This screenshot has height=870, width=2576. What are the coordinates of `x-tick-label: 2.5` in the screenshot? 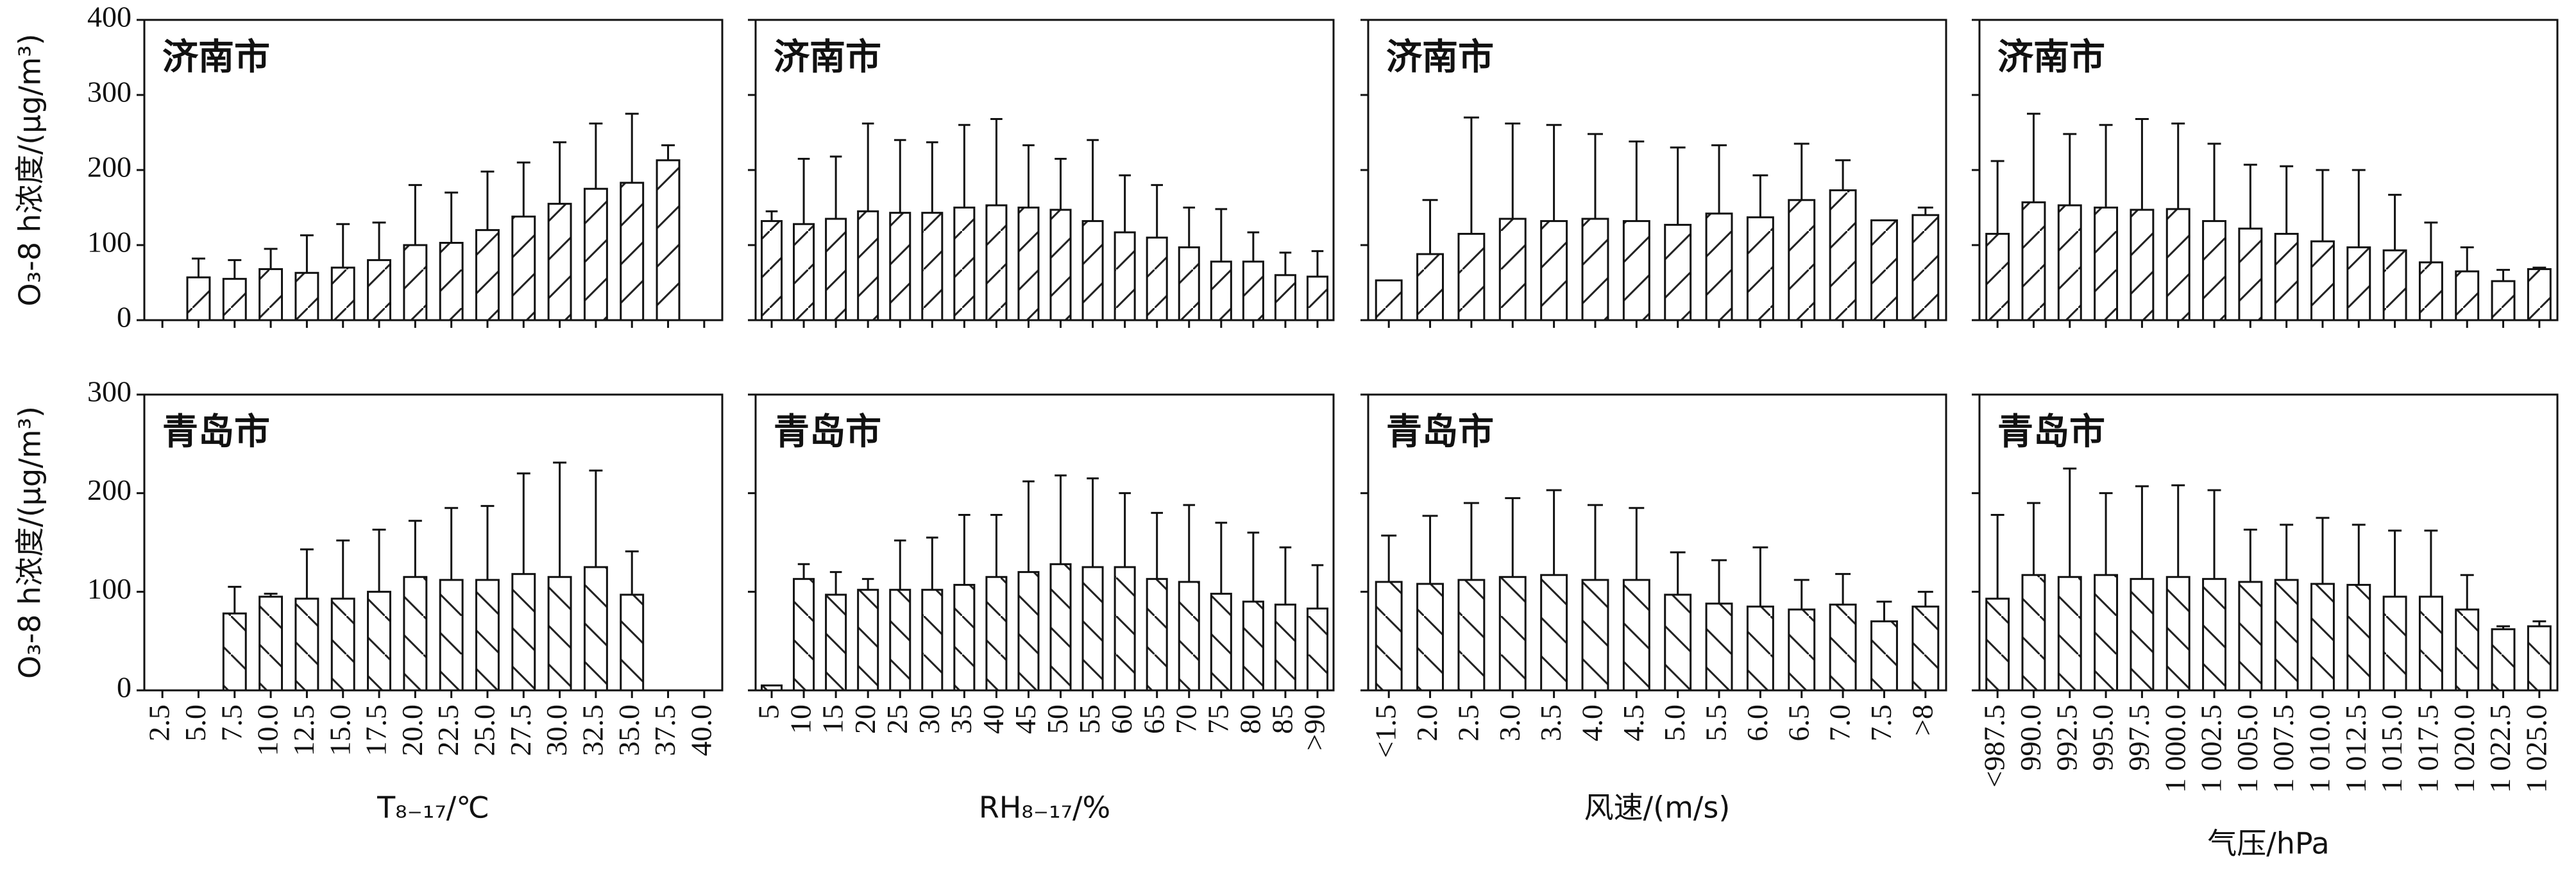 It's located at (1468, 723).